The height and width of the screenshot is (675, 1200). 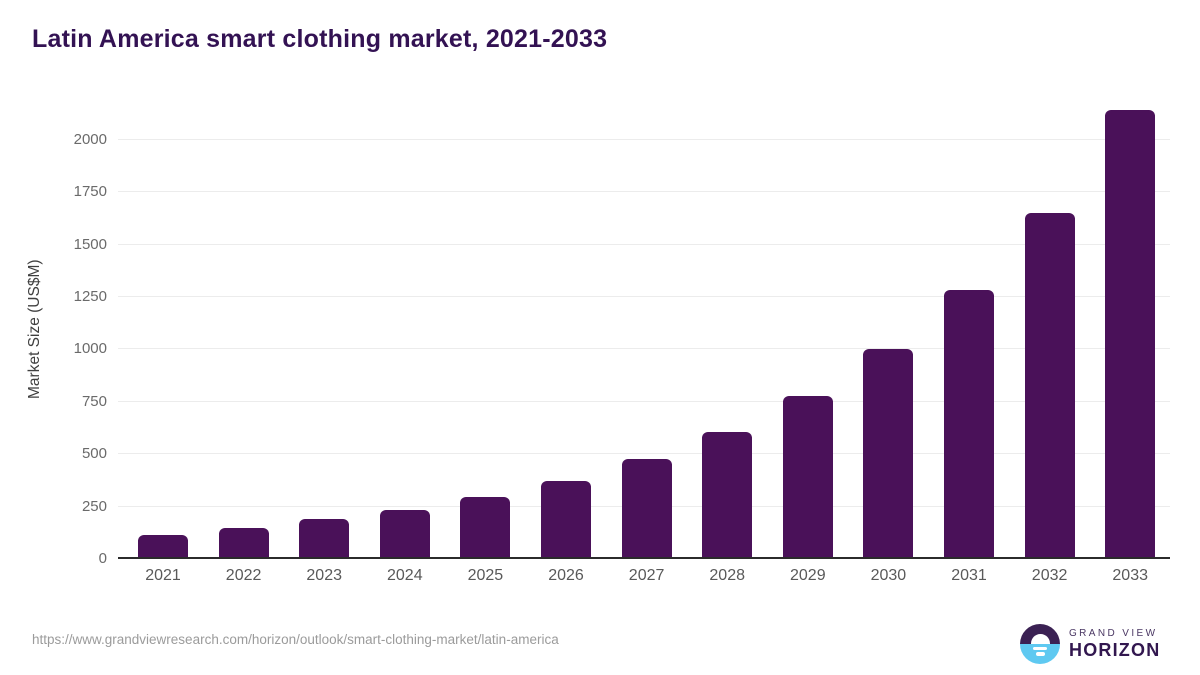 What do you see at coordinates (324, 539) in the screenshot?
I see `bar-2023` at bounding box center [324, 539].